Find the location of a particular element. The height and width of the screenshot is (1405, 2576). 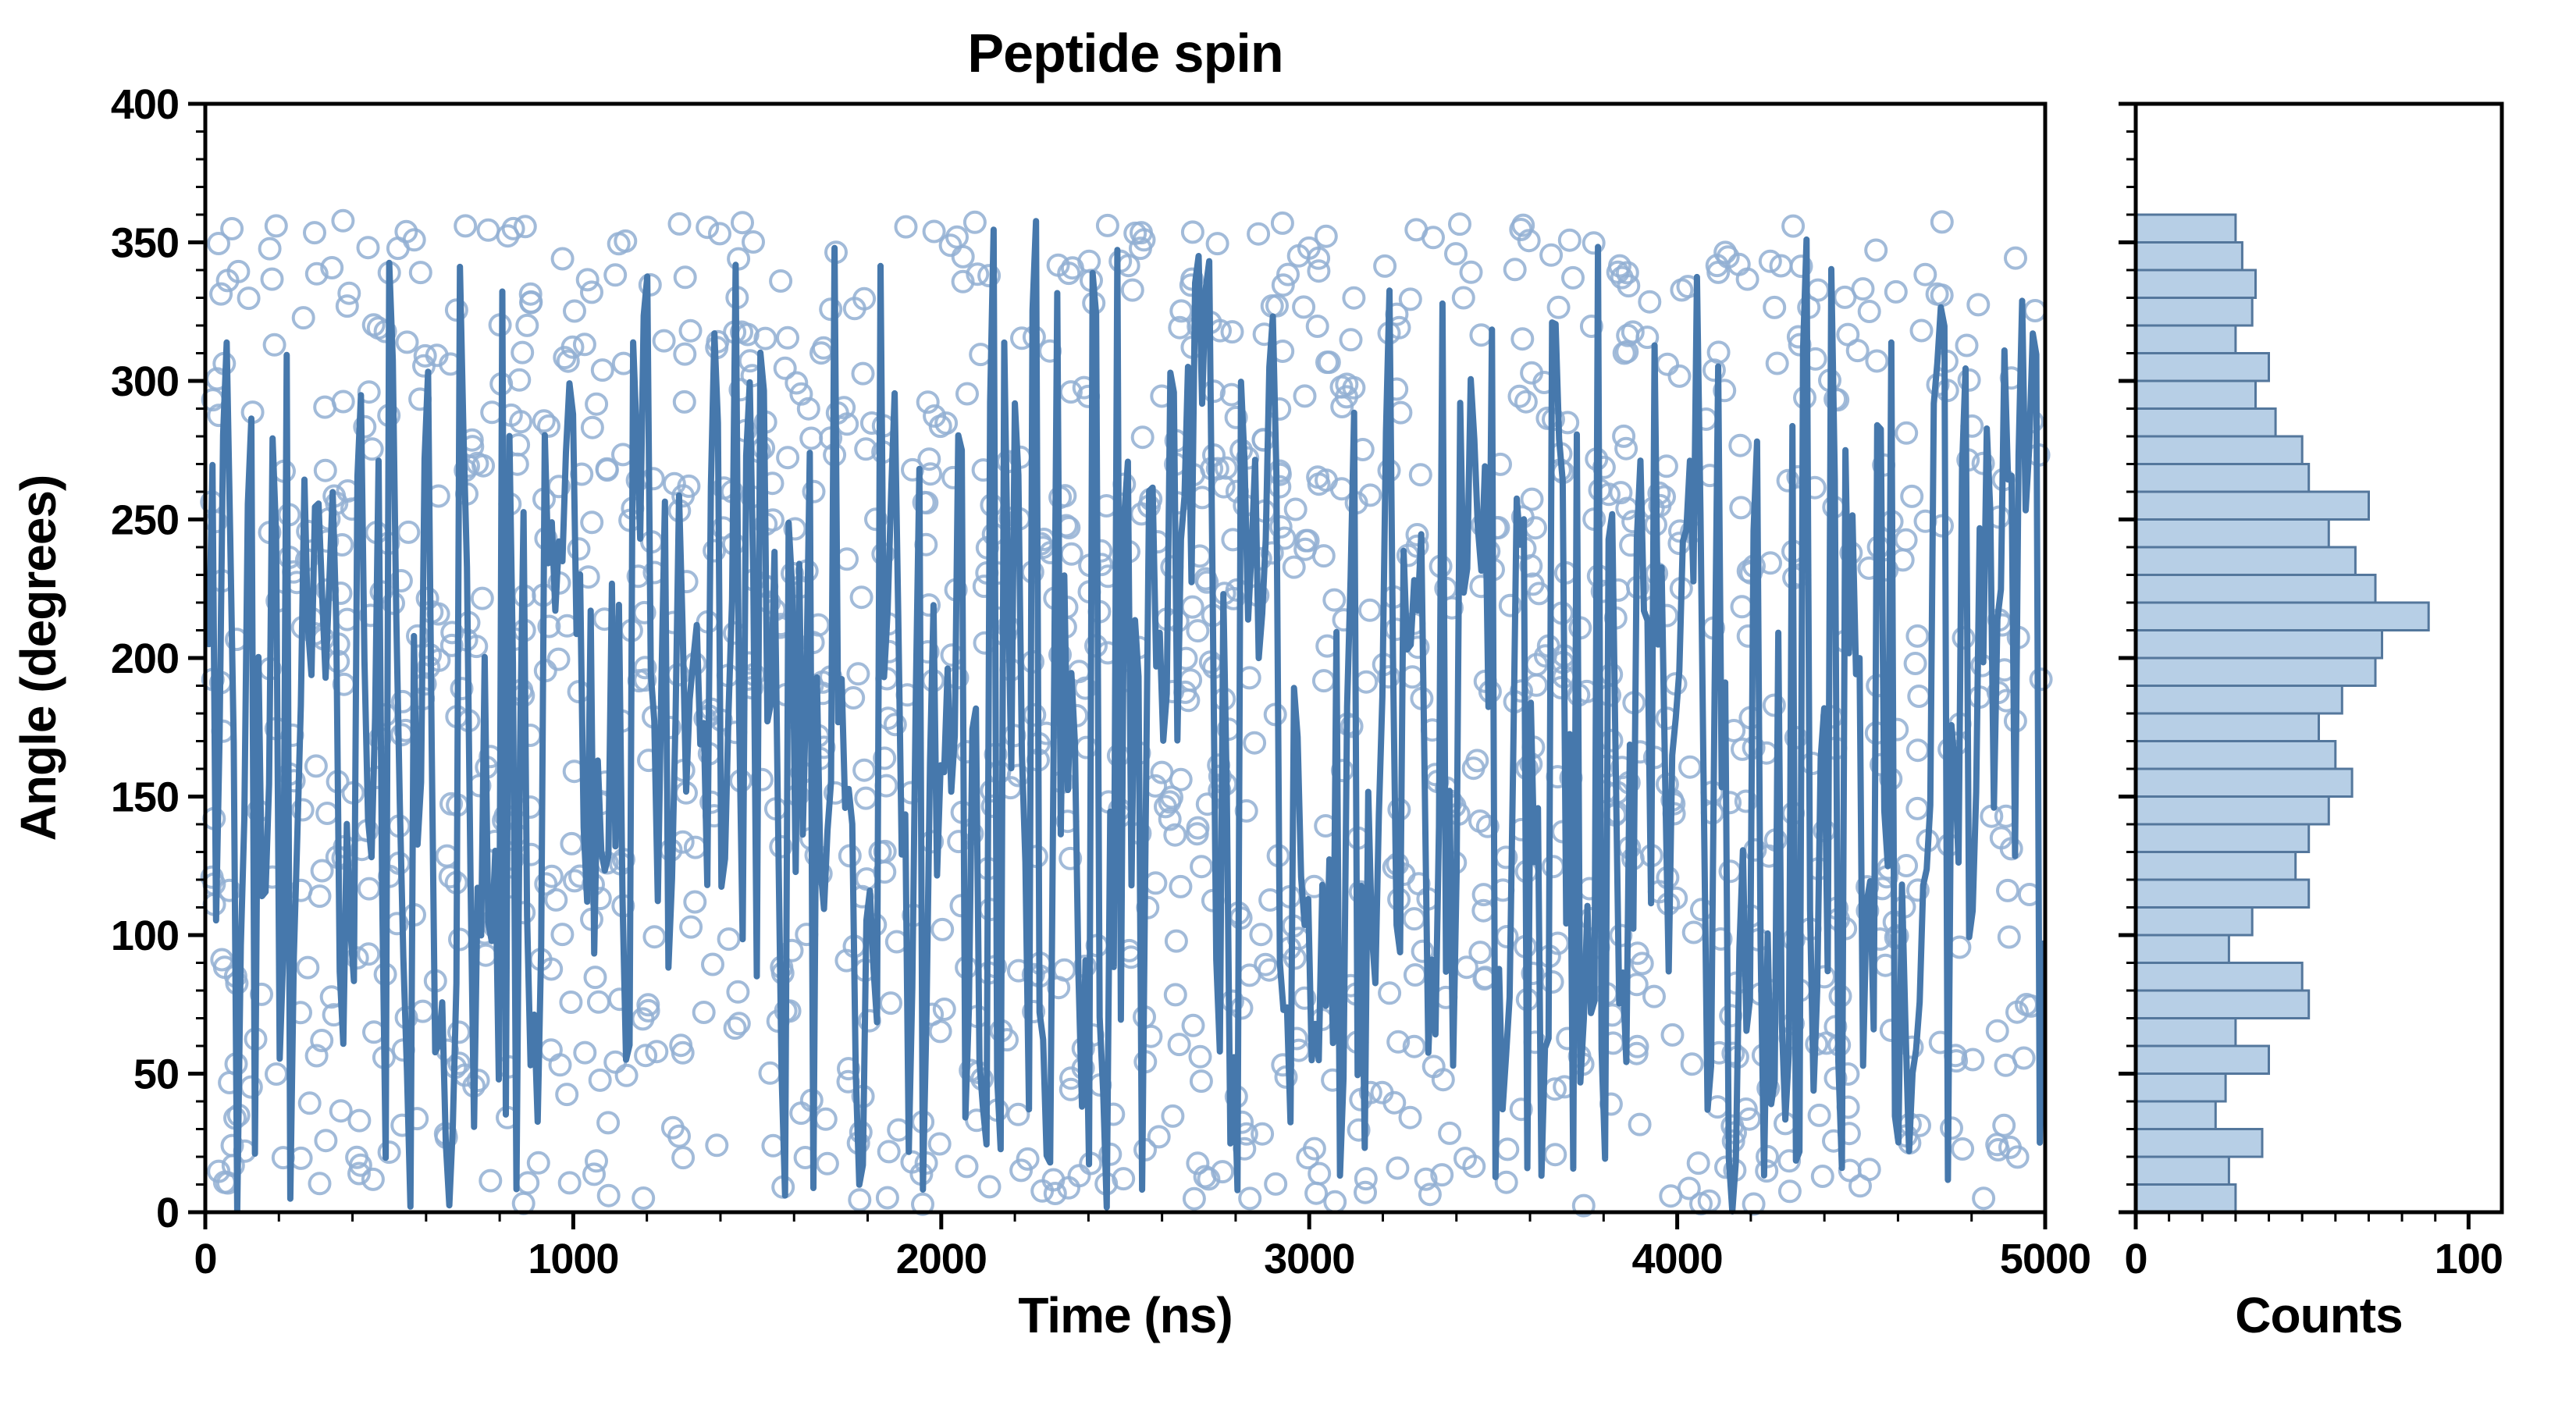

svg-text: 200 is located at coordinates (145, 658).